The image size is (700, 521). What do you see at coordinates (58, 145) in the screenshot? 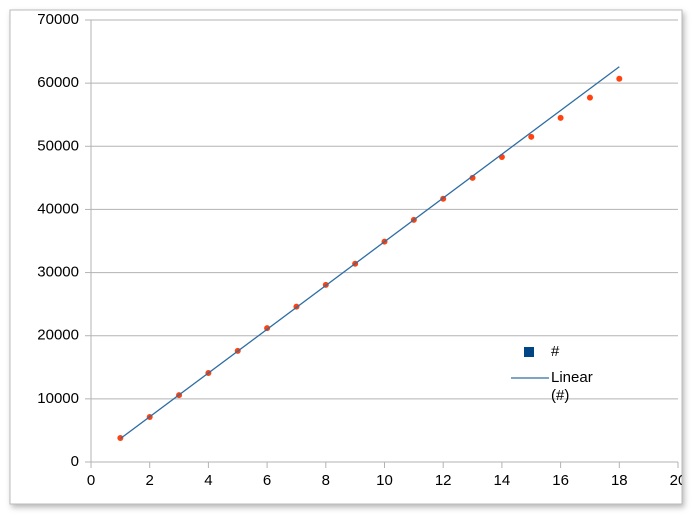
I see `y-tick-label: 50000` at bounding box center [58, 145].